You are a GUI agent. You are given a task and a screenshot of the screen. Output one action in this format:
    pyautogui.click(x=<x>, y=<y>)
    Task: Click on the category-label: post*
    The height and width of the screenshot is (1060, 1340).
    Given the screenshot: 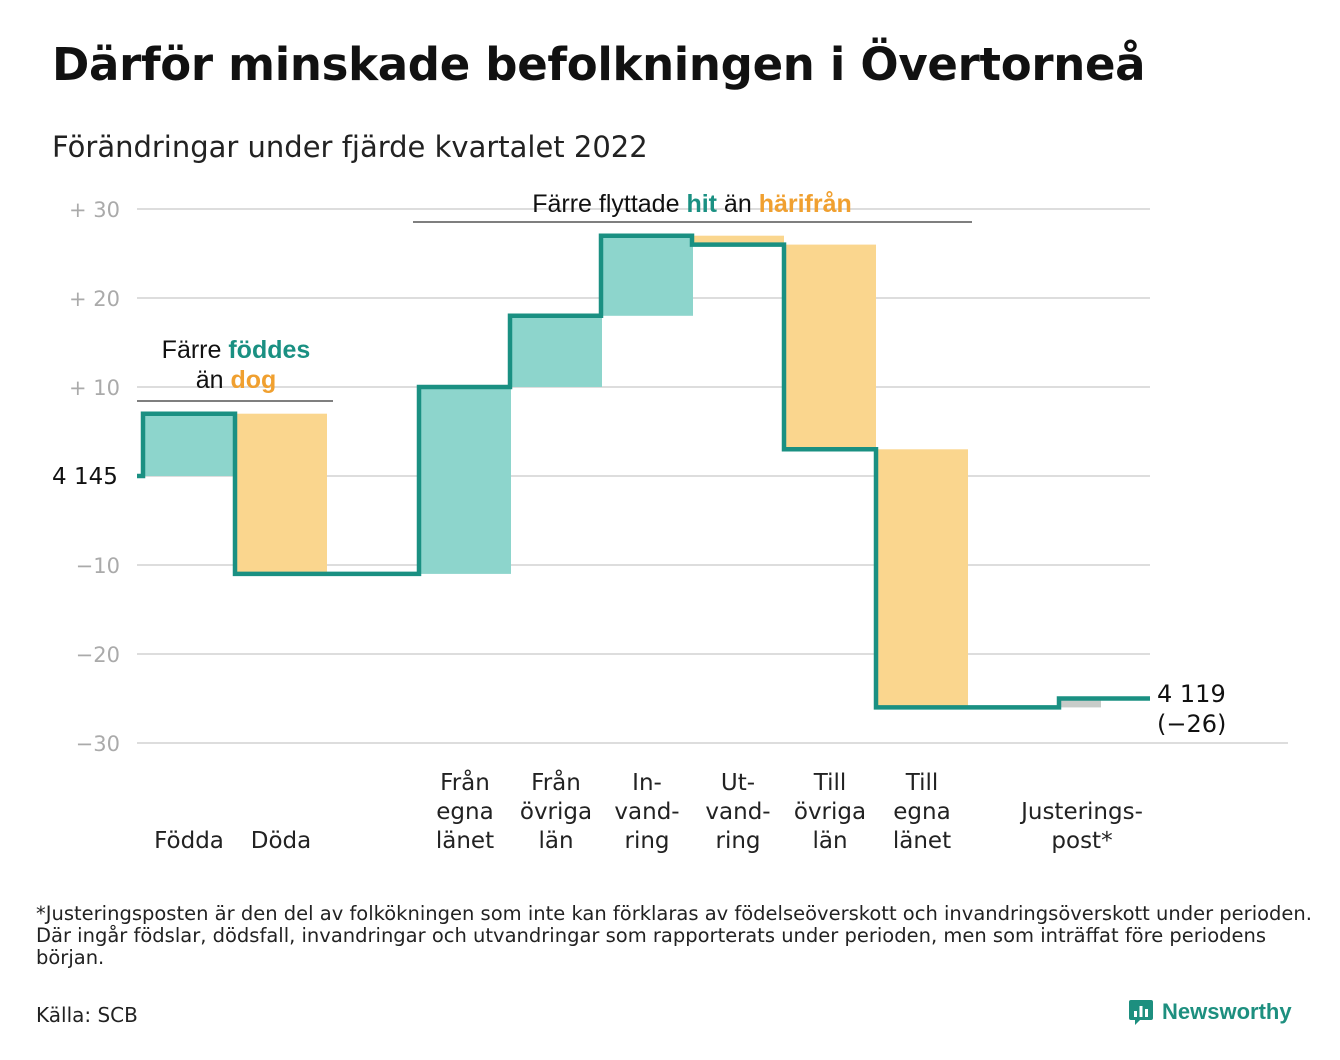 What is the action you would take?
    pyautogui.click(x=1081, y=841)
    